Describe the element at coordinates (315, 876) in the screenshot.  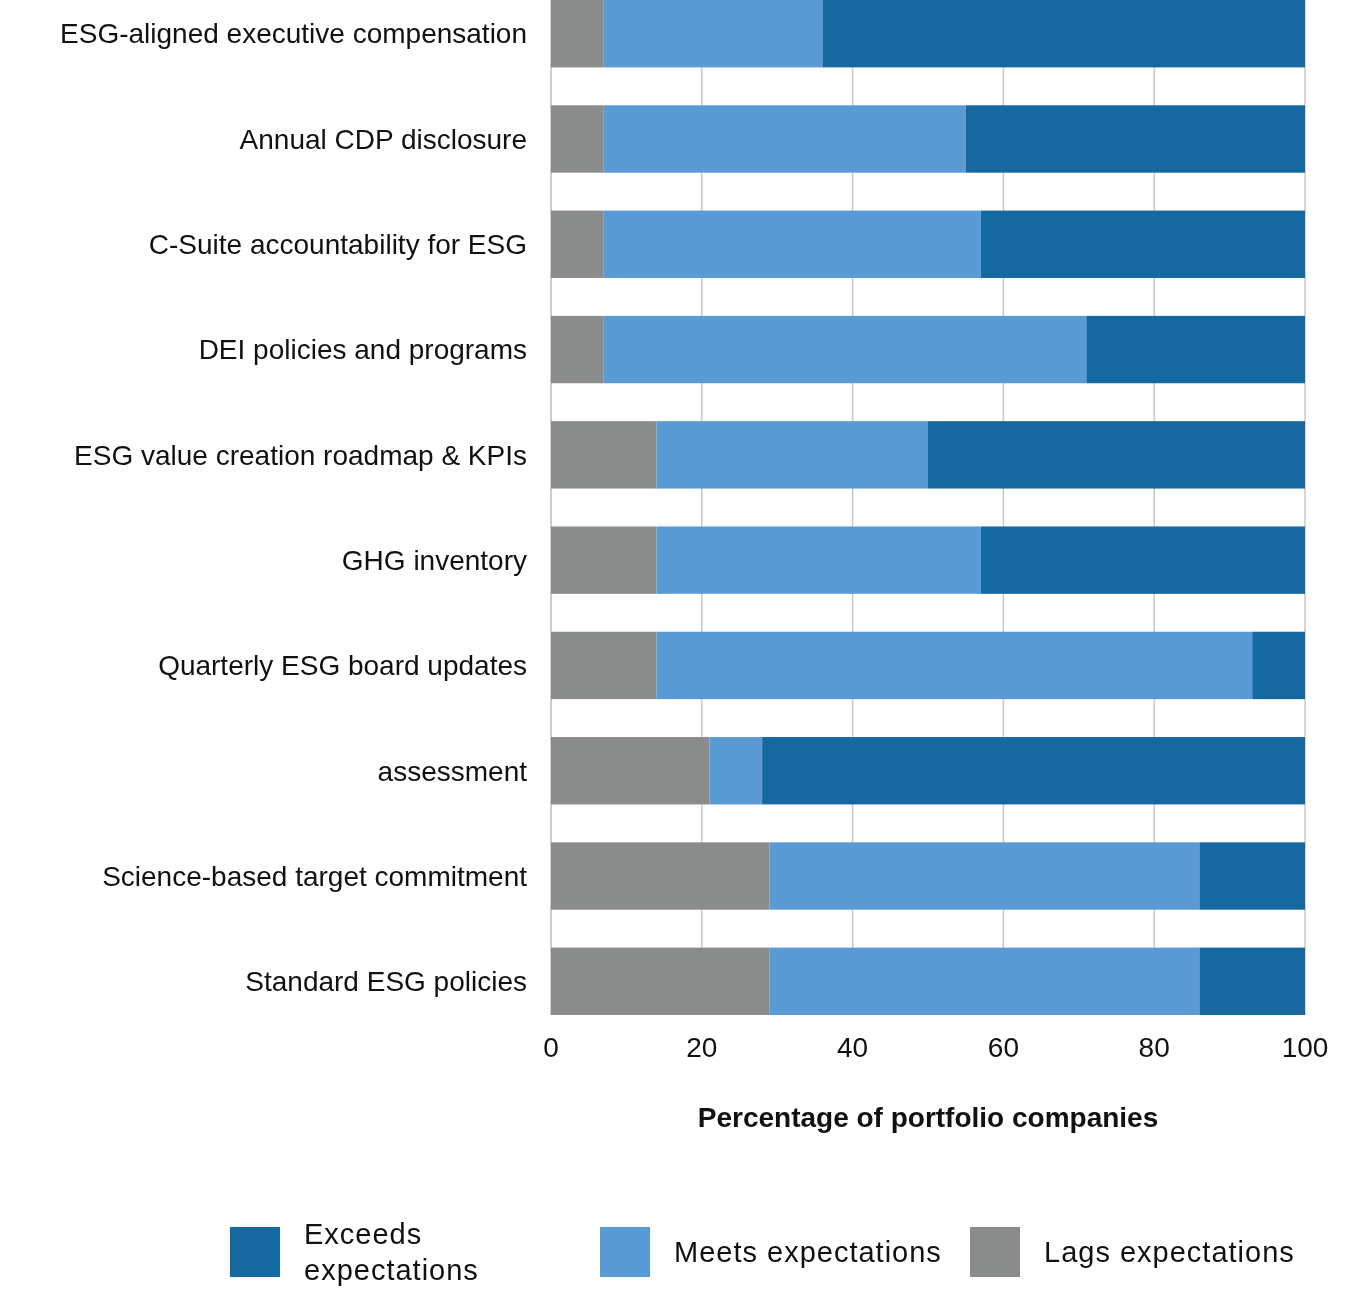
I see `y-tick-label: Science-based target commitment` at that location.